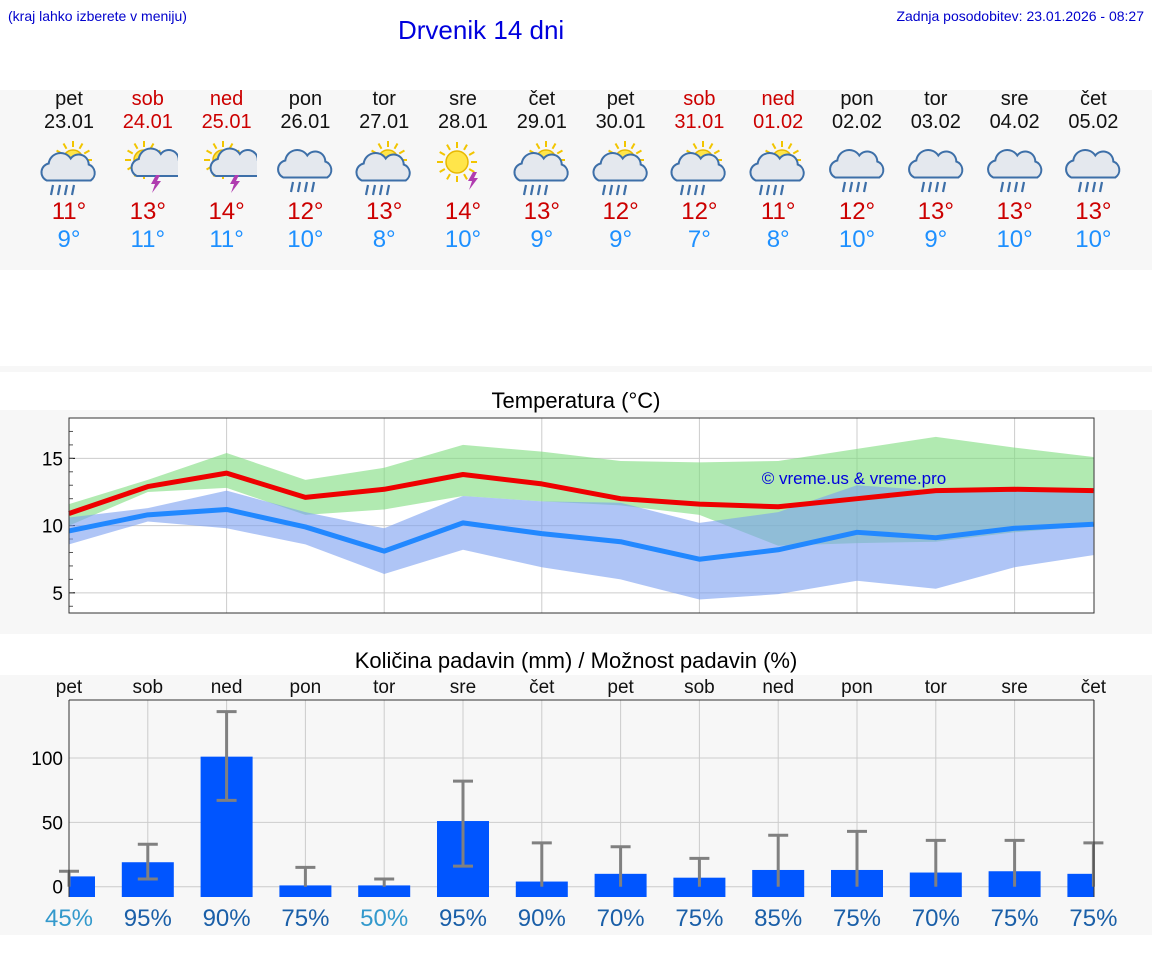  What do you see at coordinates (384, 122) in the screenshot?
I see `day-date: 27.01` at bounding box center [384, 122].